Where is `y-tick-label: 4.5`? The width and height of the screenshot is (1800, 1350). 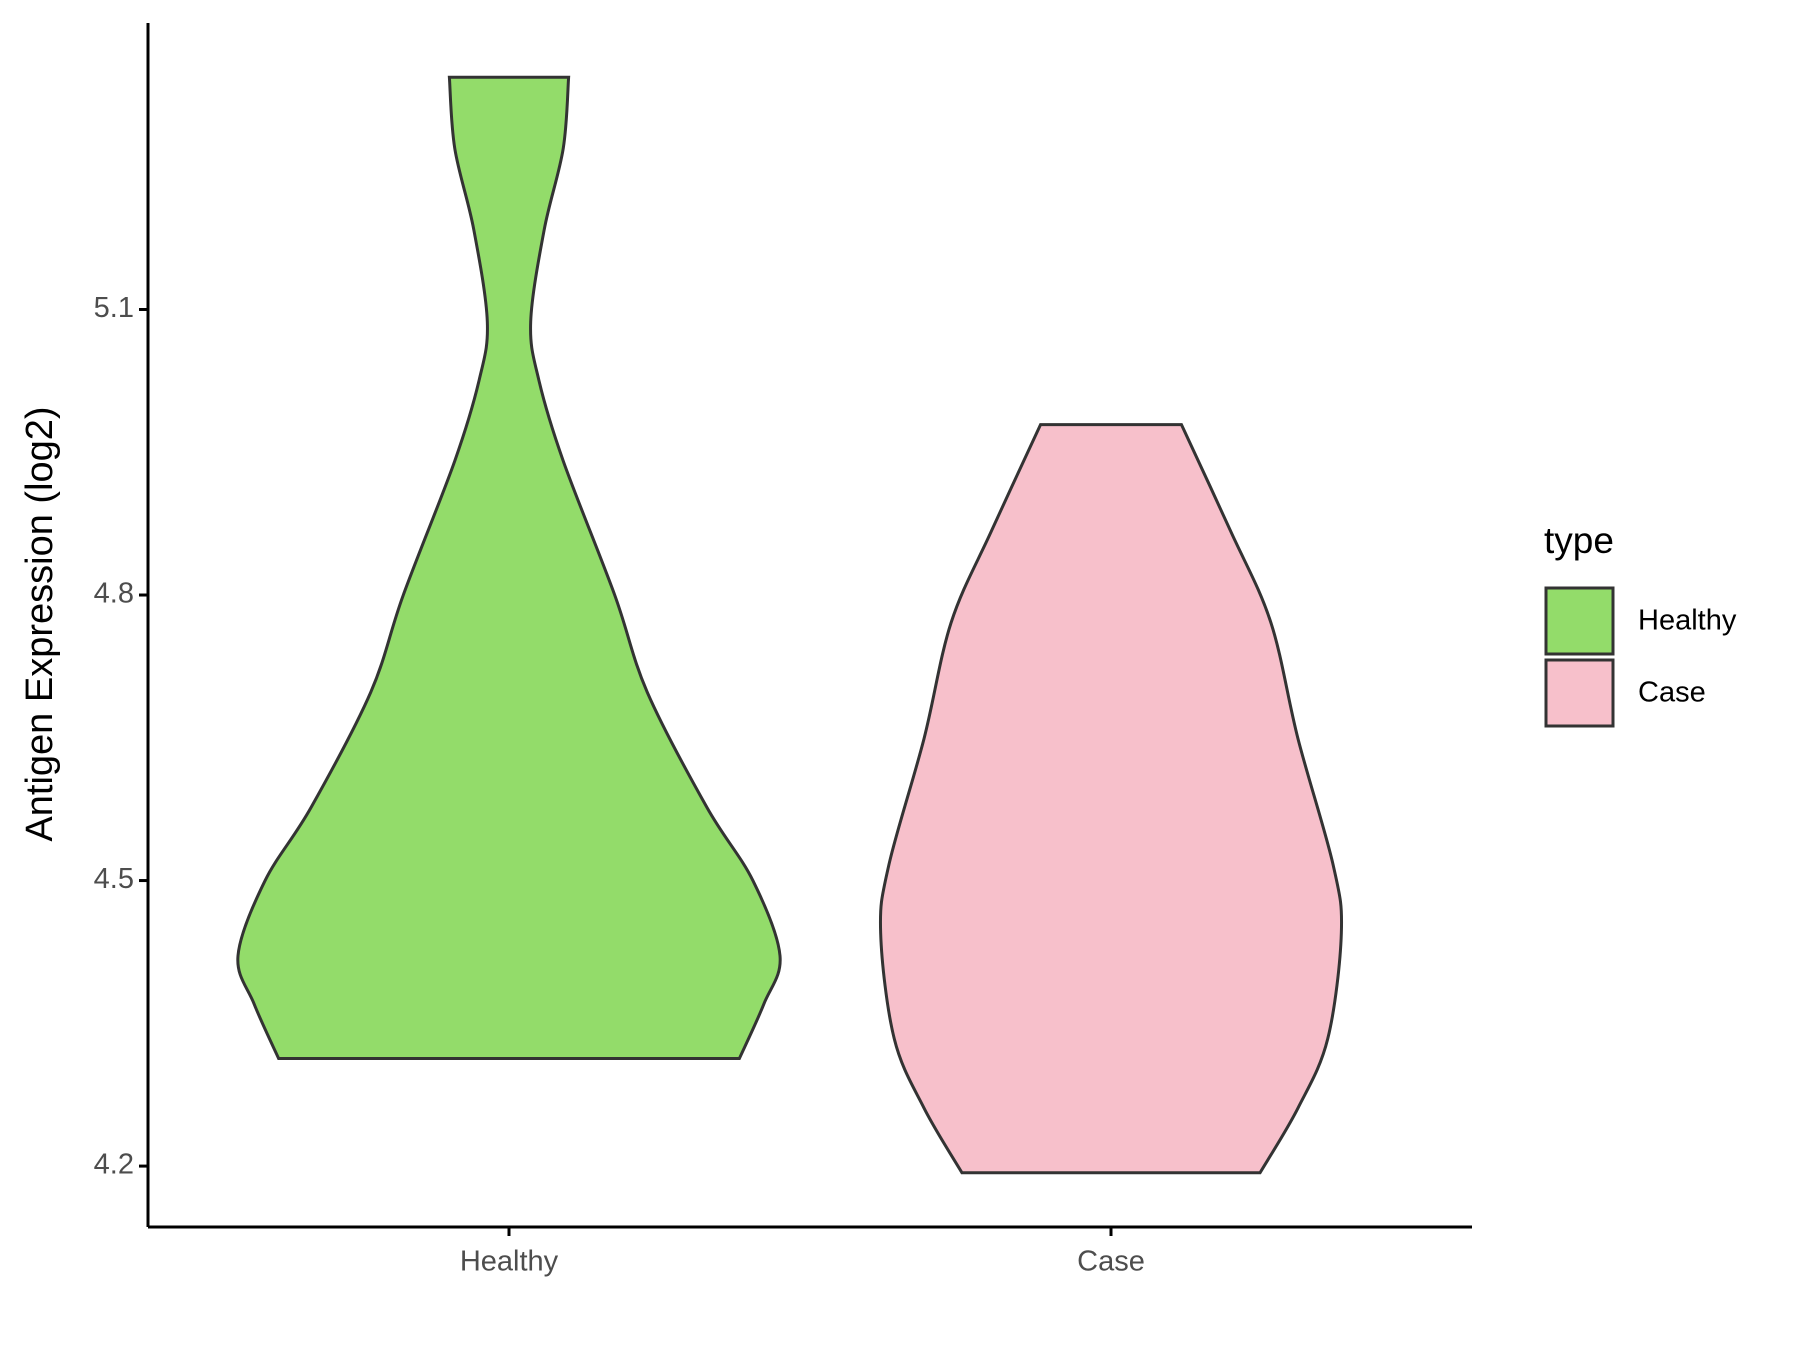
y-tick-label: 4.5 is located at coordinates (114, 879).